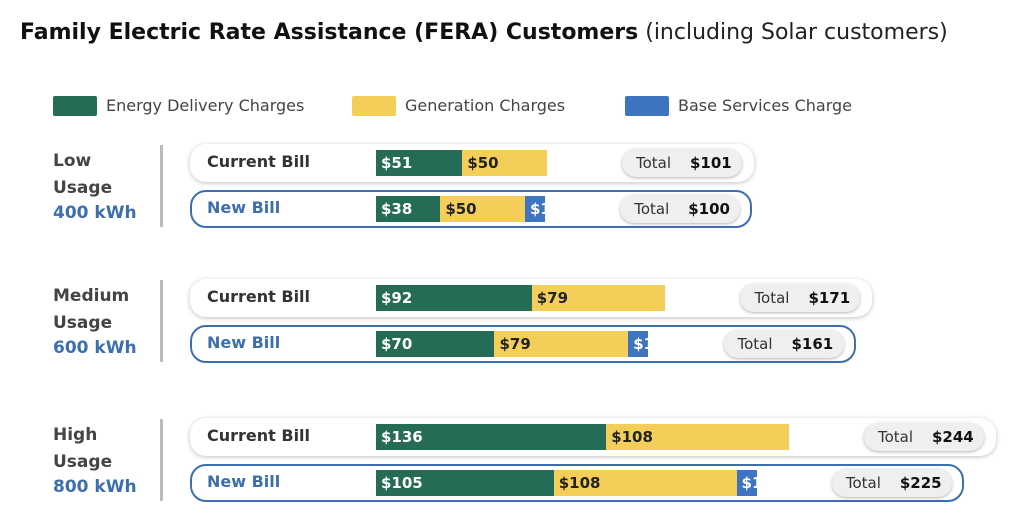 This screenshot has height=528, width=1024. I want to click on total-value: $161, so click(812, 344).